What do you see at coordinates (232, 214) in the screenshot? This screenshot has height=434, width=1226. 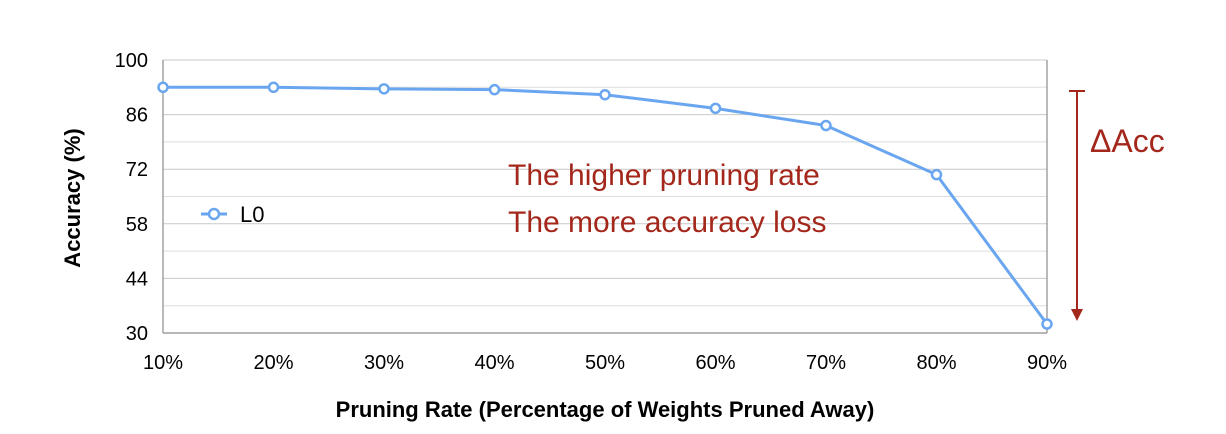 I see `legend: L0` at bounding box center [232, 214].